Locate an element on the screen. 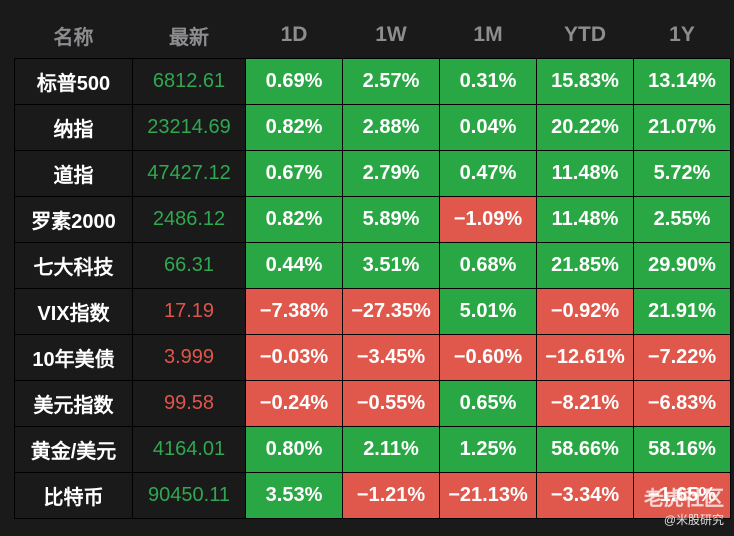  asset-name: 黄金/美元 is located at coordinates (73, 449).